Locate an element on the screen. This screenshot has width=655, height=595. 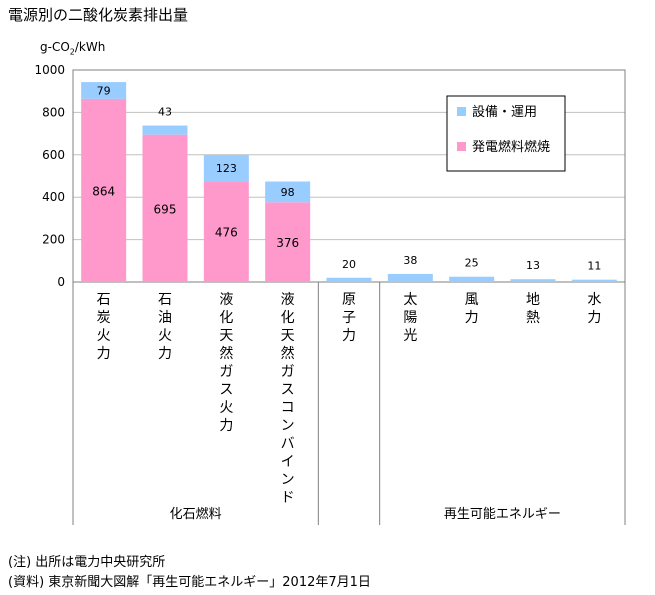
data-label-facility: 123 is located at coordinates (226, 168).